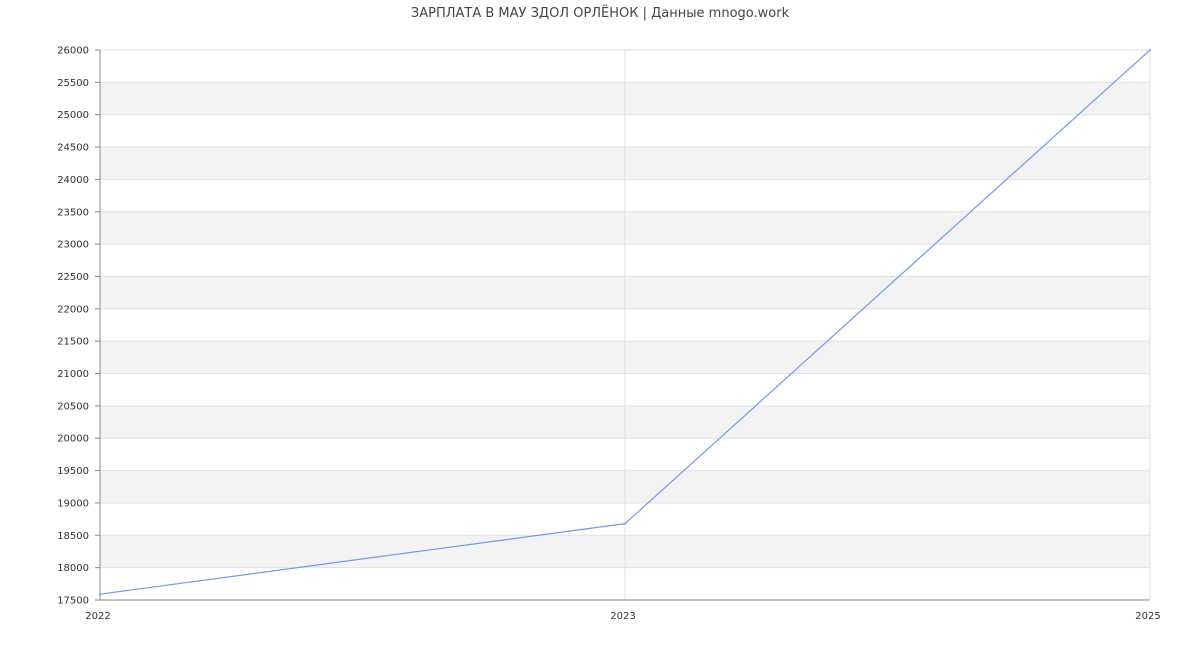  I want to click on y-tick-label: 20500, so click(73, 406).